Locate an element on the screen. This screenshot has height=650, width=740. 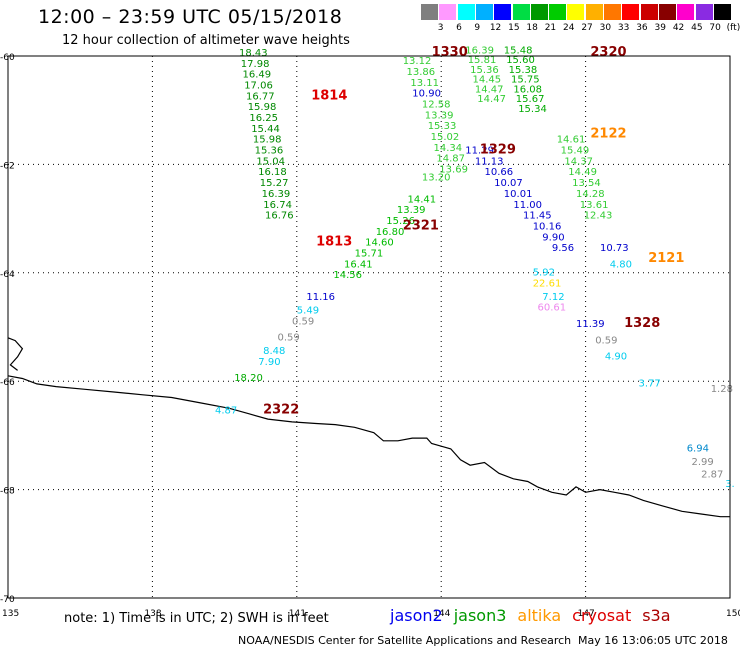
wave-height-reading: 15.60 is located at coordinates (520, 60).